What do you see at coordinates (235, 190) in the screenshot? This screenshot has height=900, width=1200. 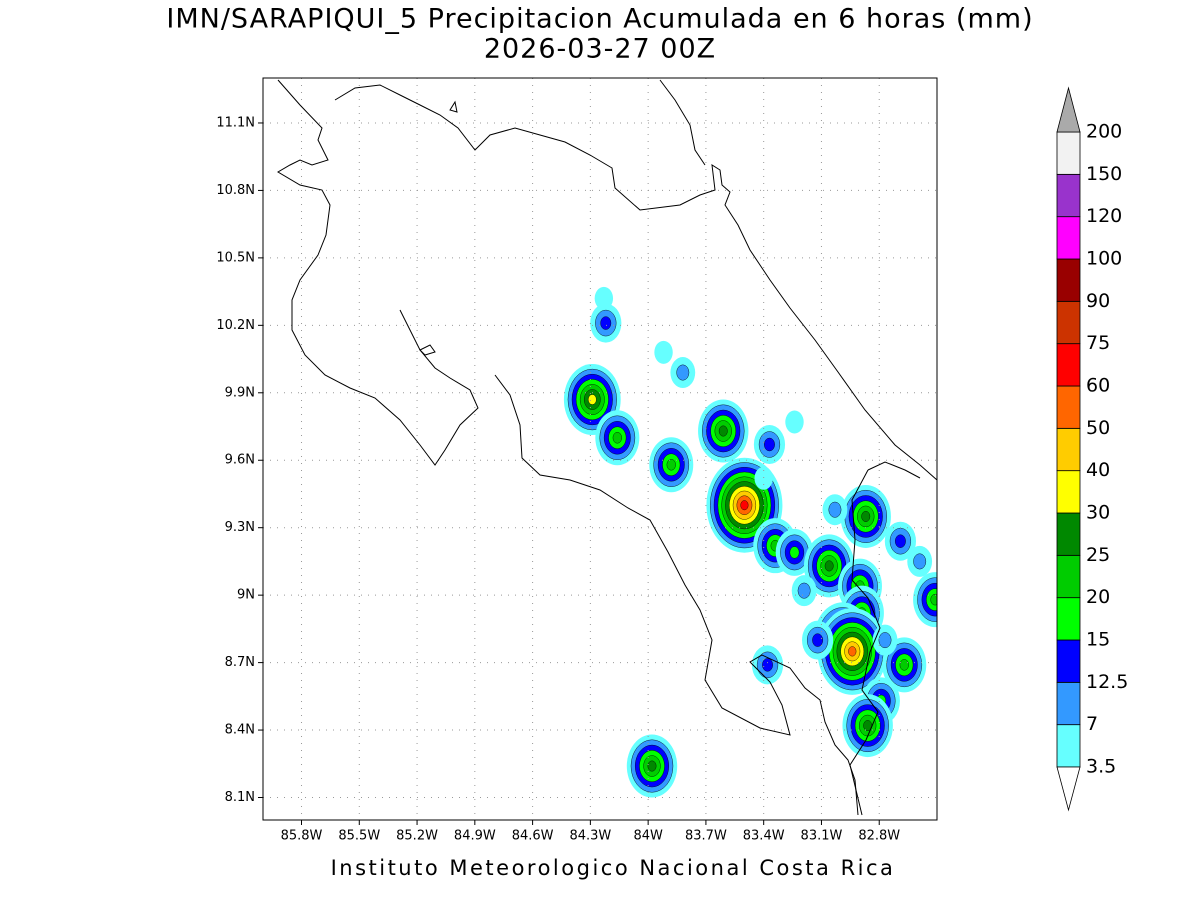 I see `y-tick-label: 10.8N` at bounding box center [235, 190].